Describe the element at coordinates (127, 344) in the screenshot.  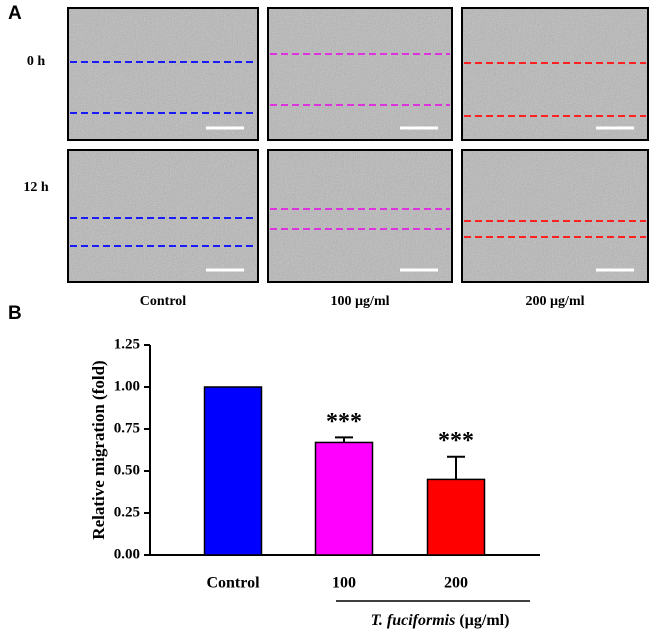
I see `y-tick-label: 1.25` at that location.